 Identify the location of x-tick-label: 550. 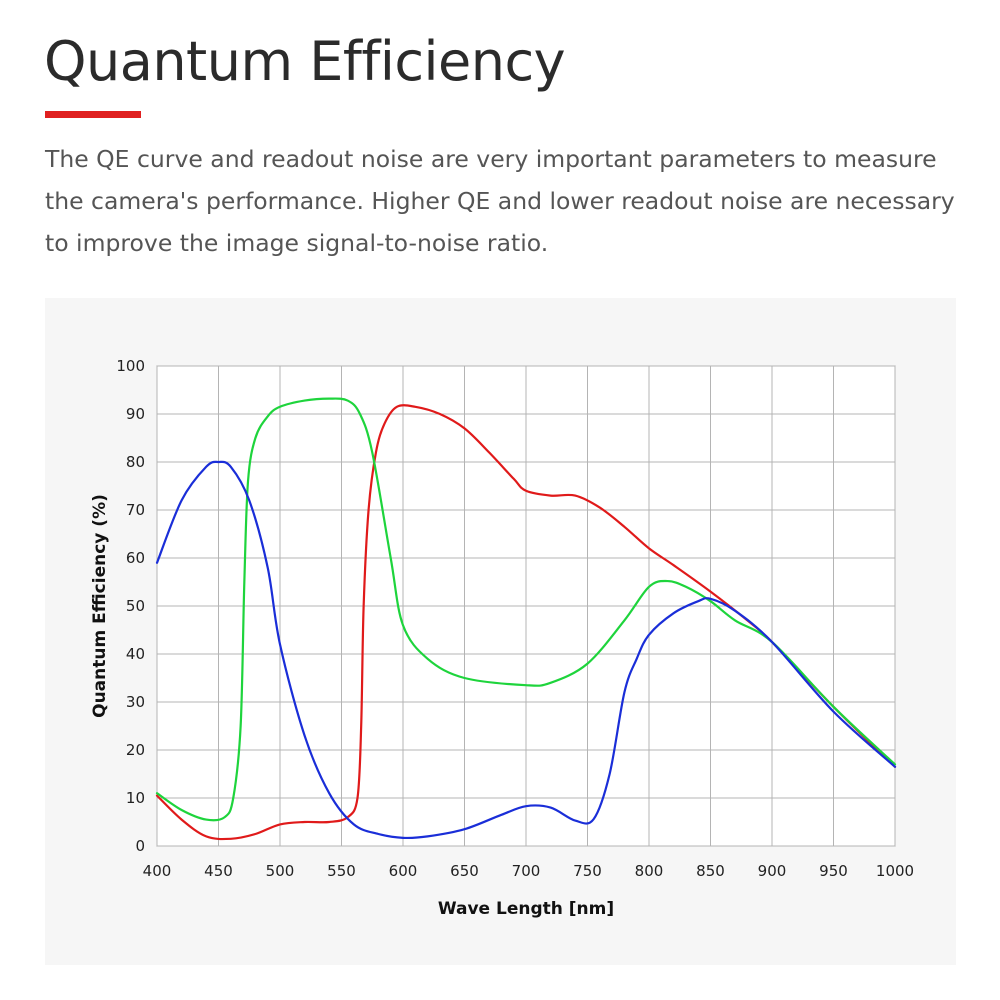
(341, 871).